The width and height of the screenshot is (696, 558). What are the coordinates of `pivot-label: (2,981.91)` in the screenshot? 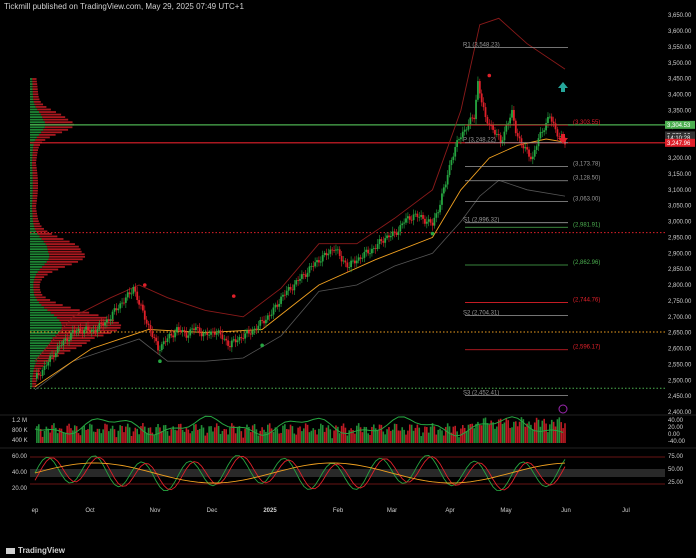 It's located at (586, 225).